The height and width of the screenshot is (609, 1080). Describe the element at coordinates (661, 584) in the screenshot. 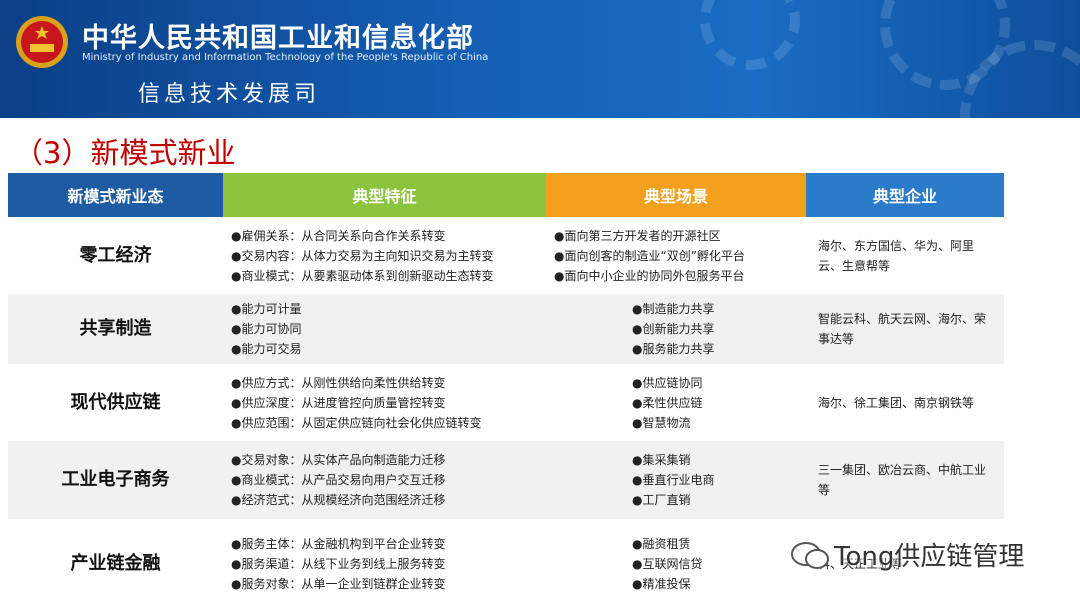

I see `scene-item: ●精准投保` at that location.